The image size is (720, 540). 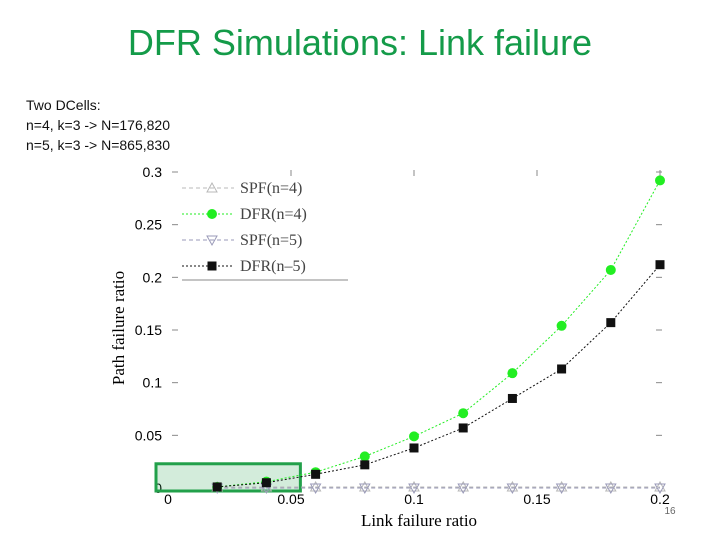 I want to click on page-number: 16, so click(x=670, y=511).